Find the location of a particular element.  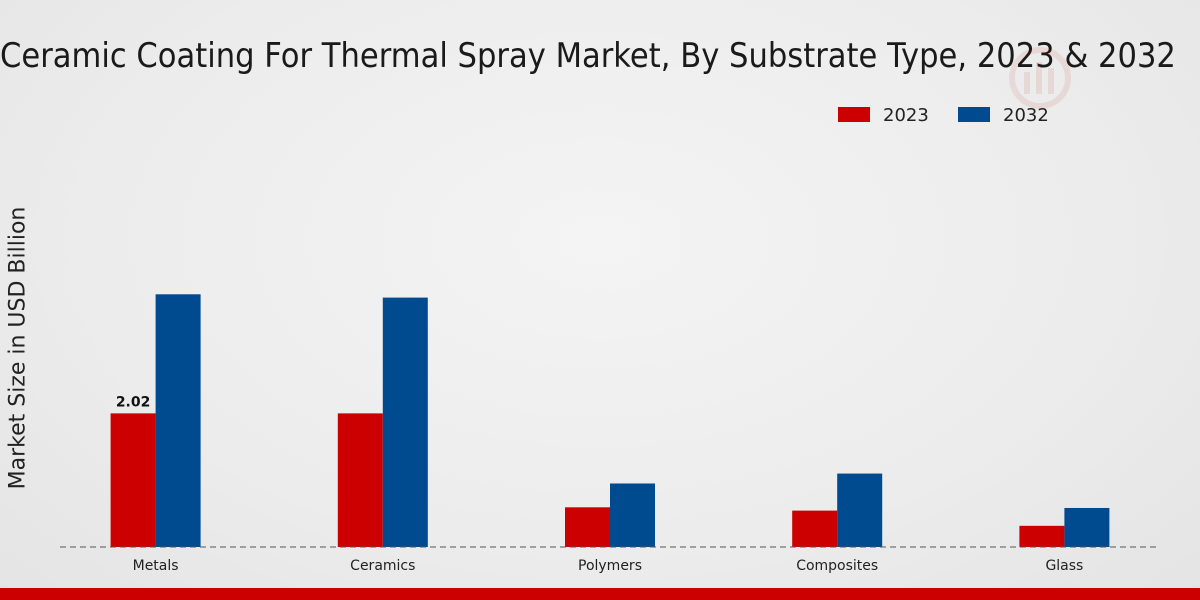

x-tick-label: Composites is located at coordinates (837, 566).